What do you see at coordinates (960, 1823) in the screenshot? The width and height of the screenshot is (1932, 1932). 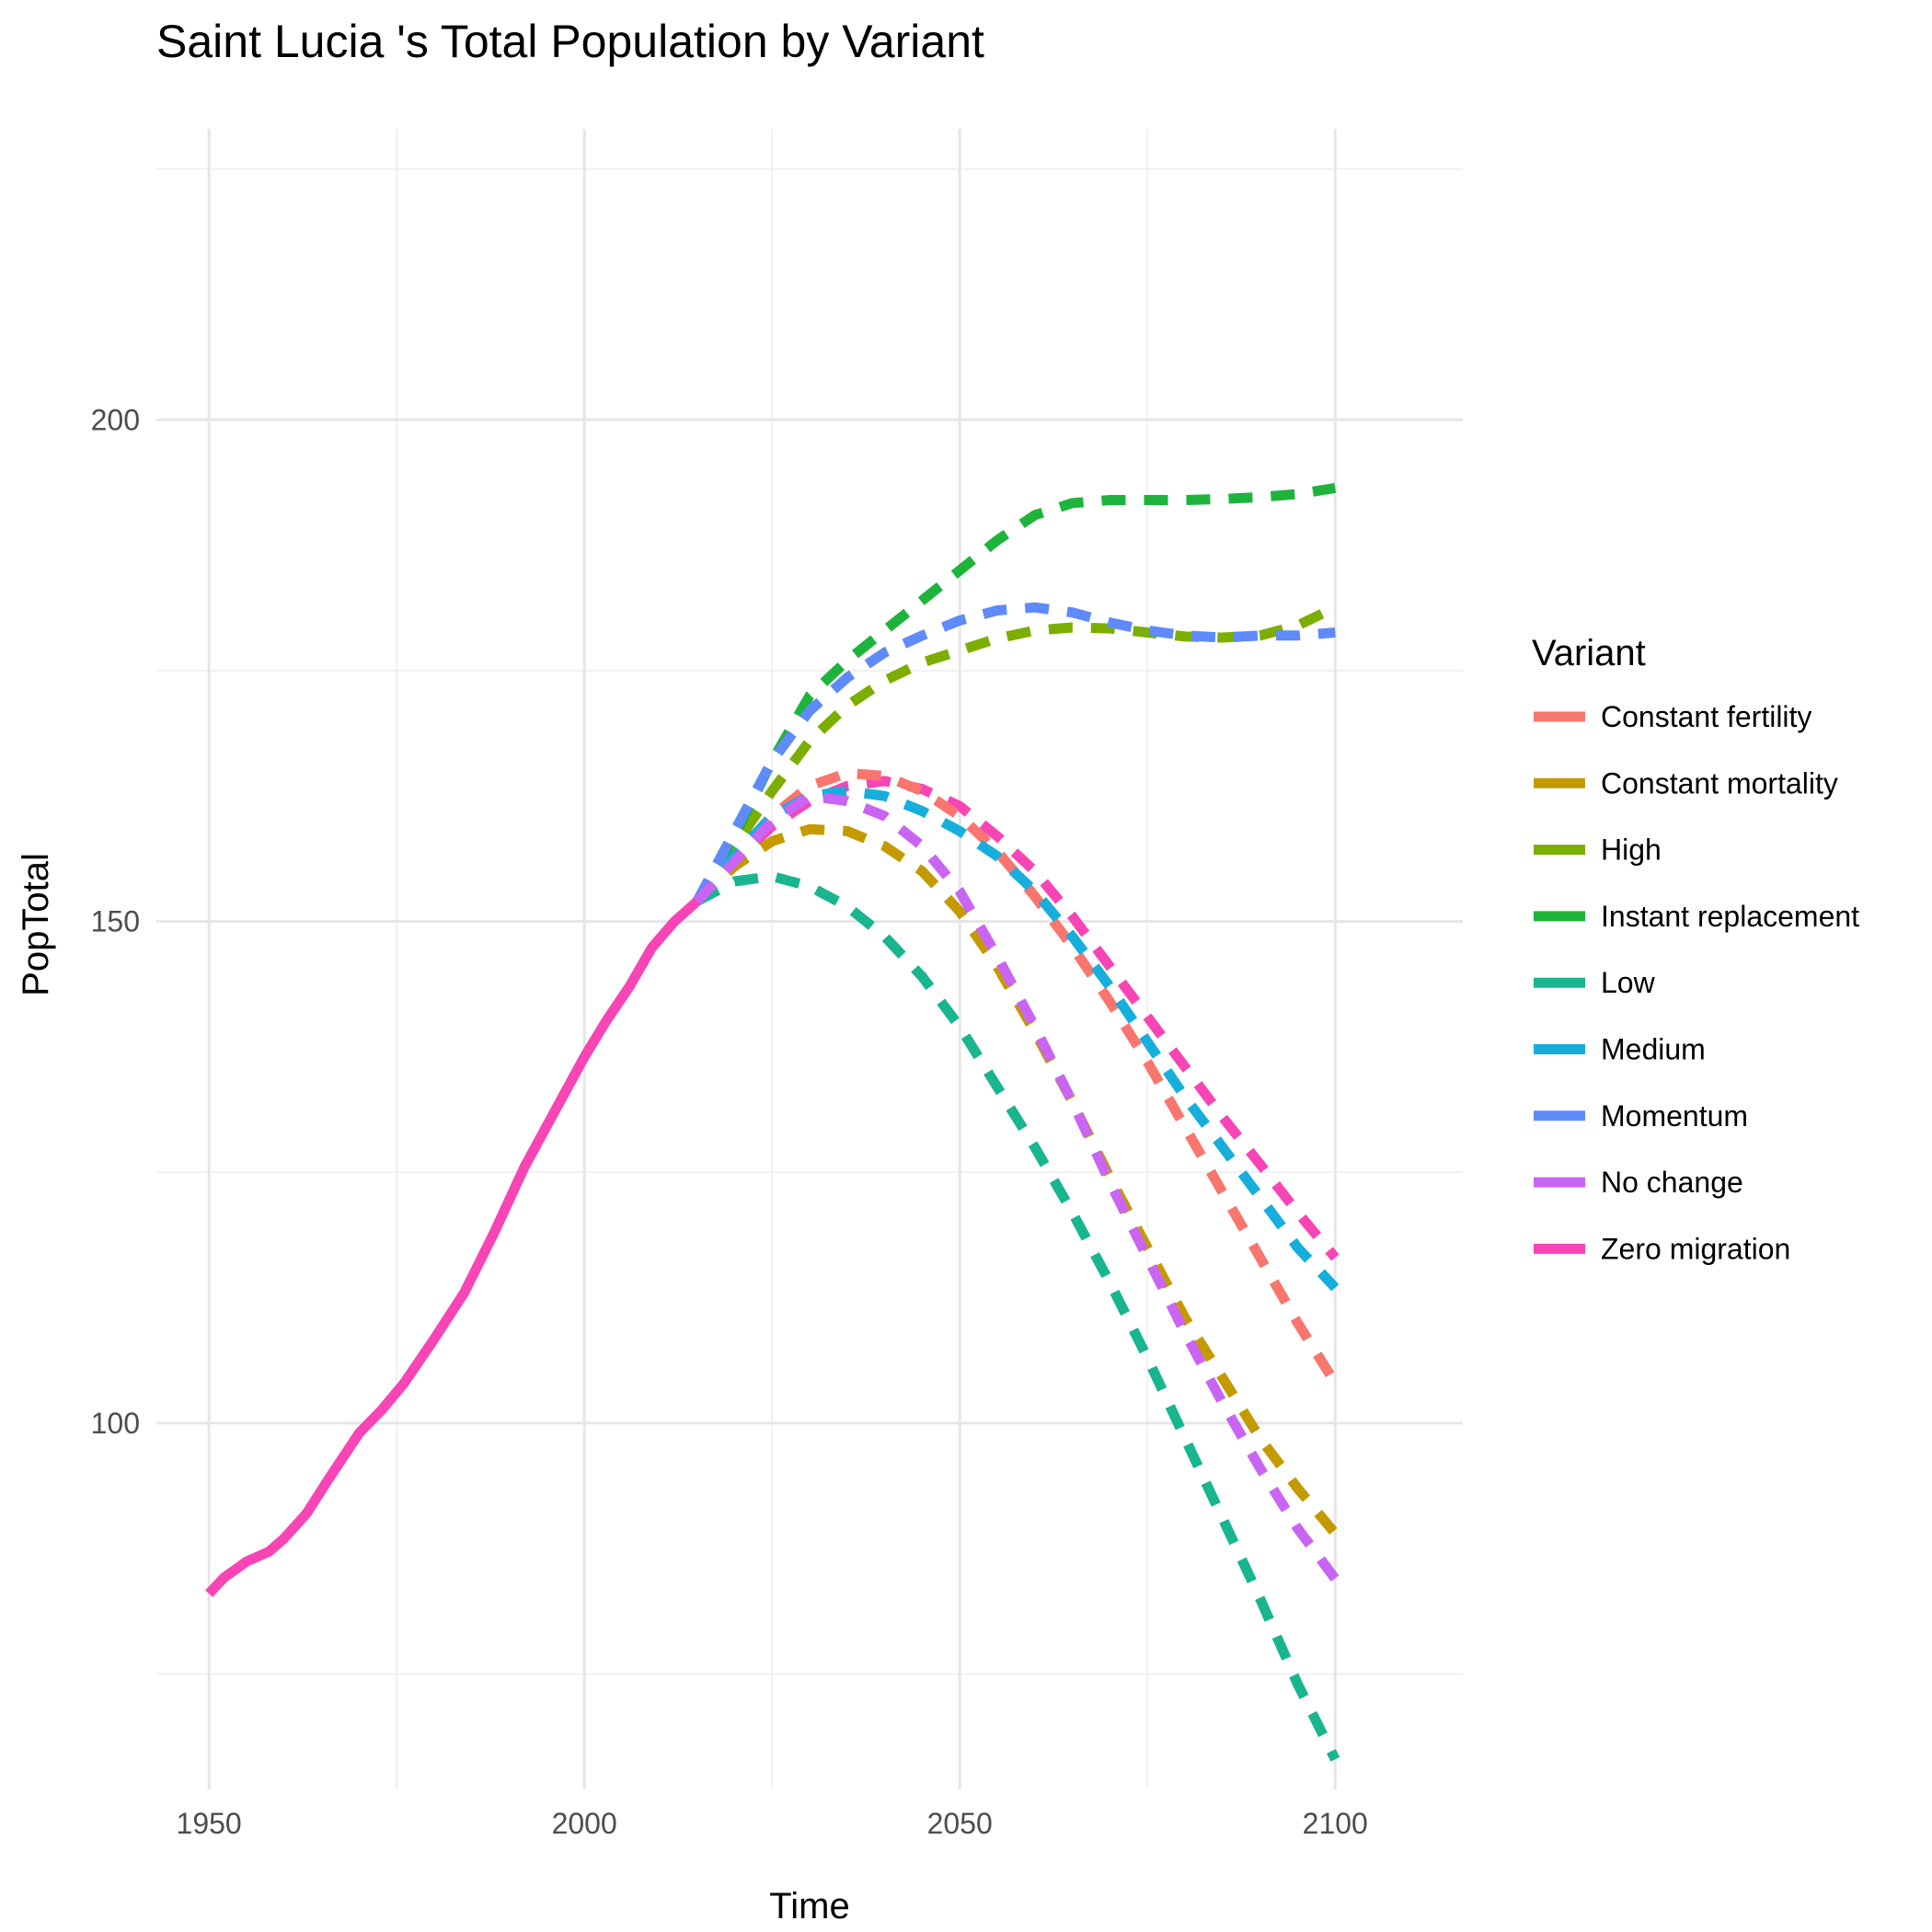 I see `x-tick-label: 2050` at bounding box center [960, 1823].